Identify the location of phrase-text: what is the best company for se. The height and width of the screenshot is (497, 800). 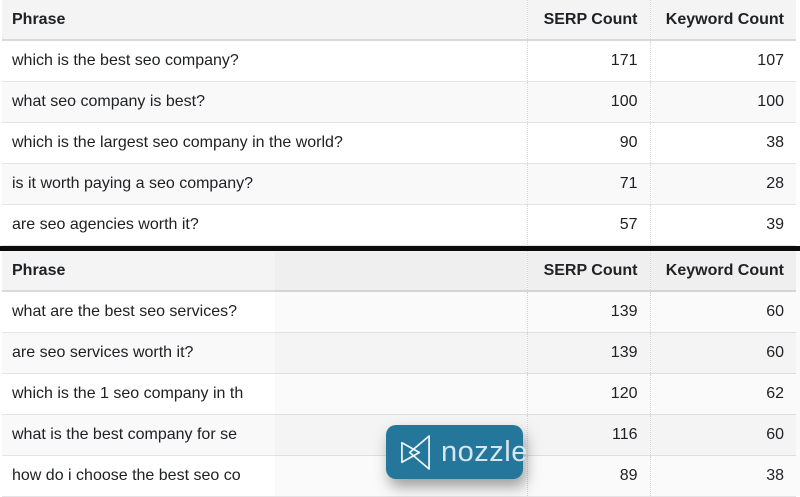
(124, 434).